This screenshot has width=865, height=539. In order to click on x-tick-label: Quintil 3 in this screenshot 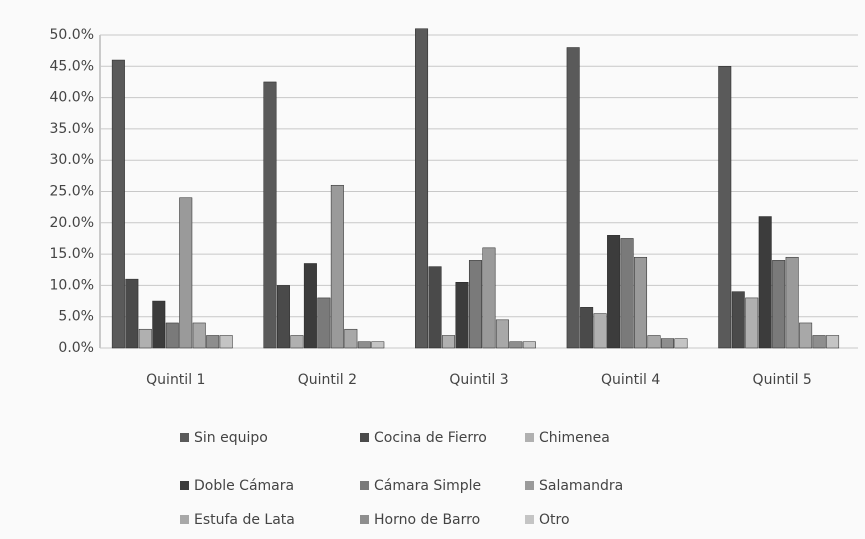, I will do `click(478, 380)`.